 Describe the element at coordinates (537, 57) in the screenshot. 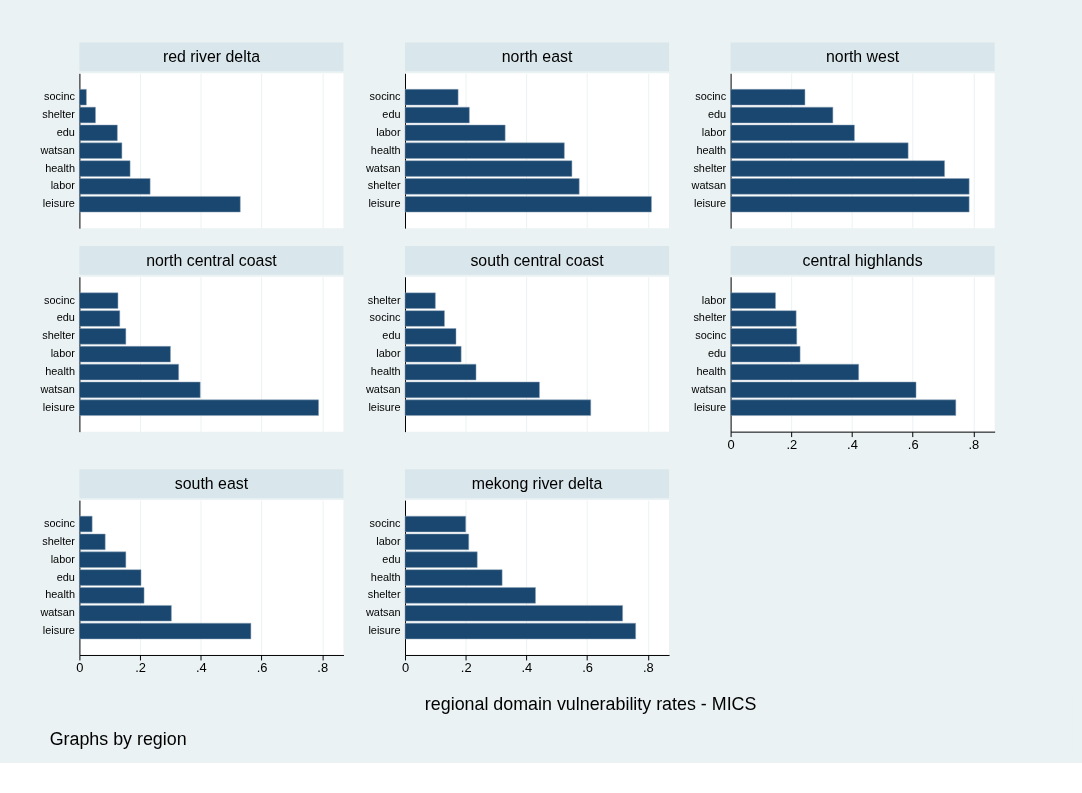

I see `chart-title: north east` at that location.